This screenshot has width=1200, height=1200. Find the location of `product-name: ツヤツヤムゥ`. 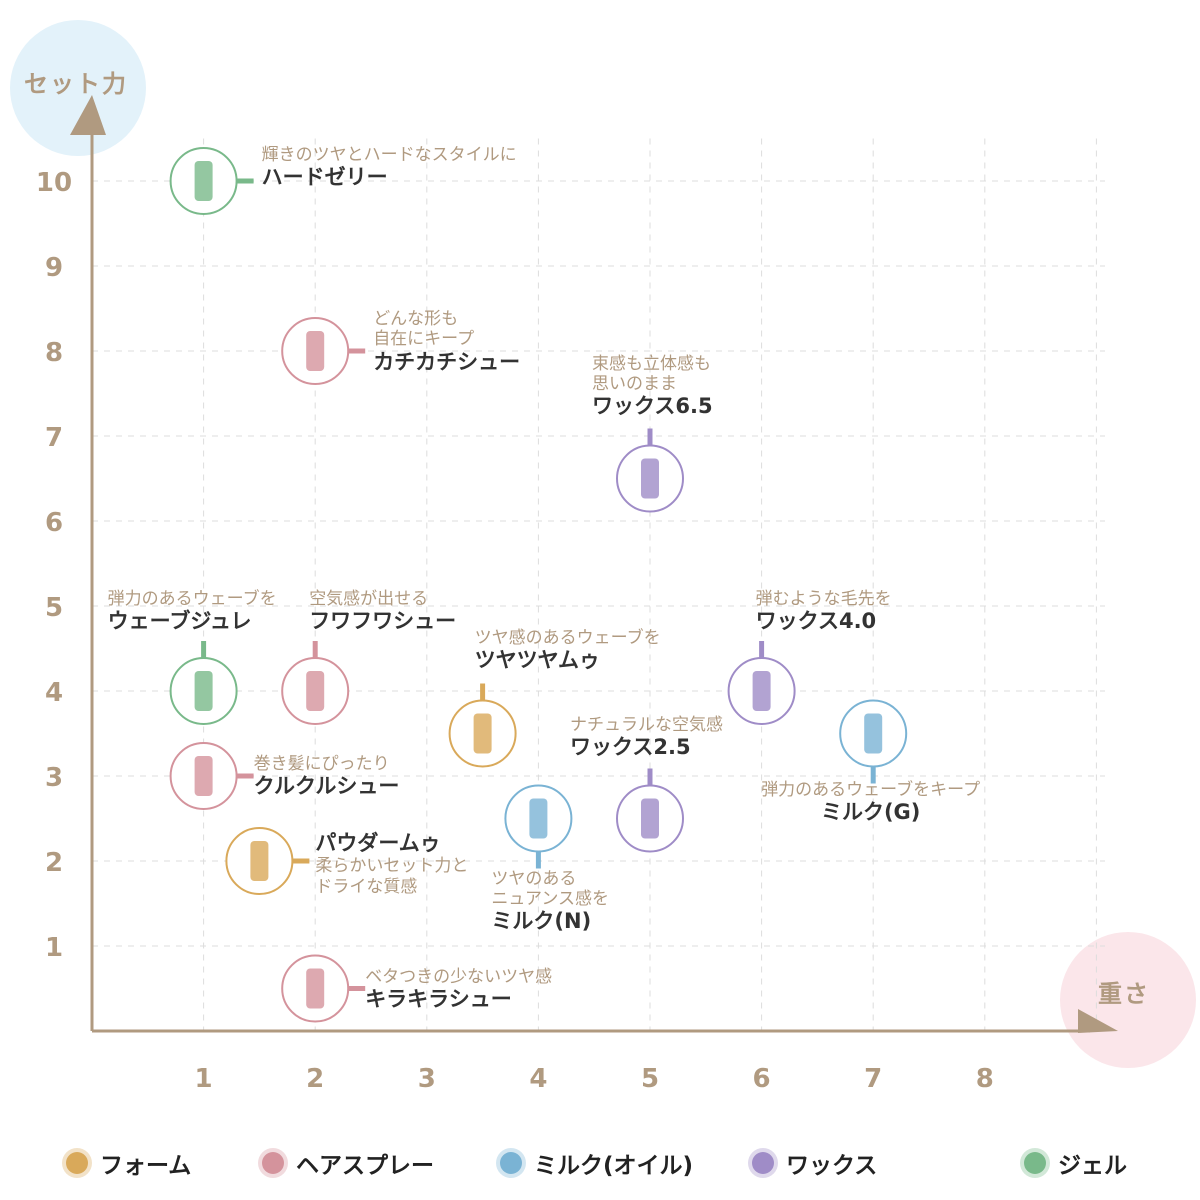

product-name: ツヤツヤムゥ is located at coordinates (537, 659).